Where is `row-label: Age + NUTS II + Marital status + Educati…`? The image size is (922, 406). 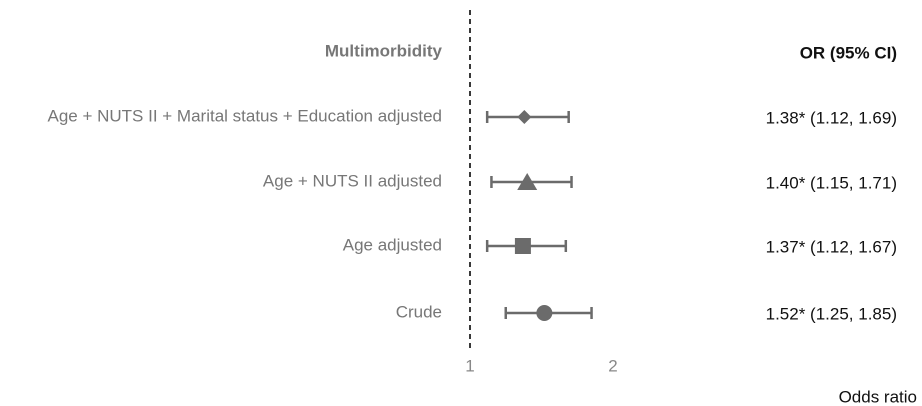
row-label: Age + NUTS II + Marital status + Educati… is located at coordinates (244, 115).